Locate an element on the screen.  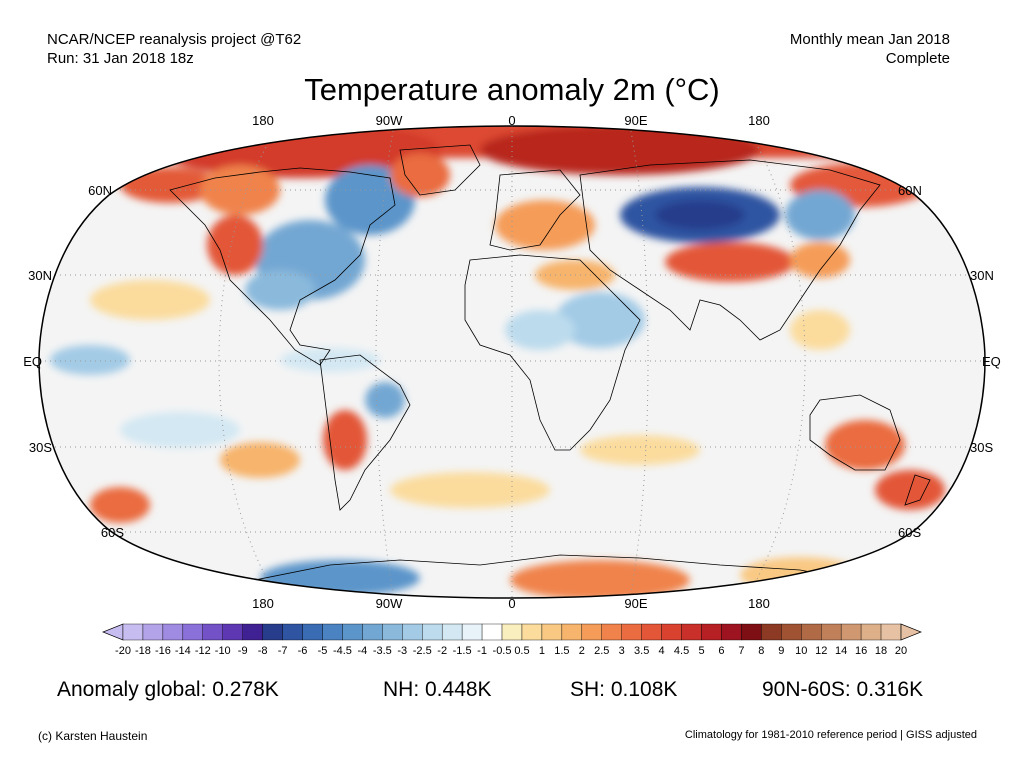
colorbar-tick-label: 4.5 is located at coordinates (681, 651).